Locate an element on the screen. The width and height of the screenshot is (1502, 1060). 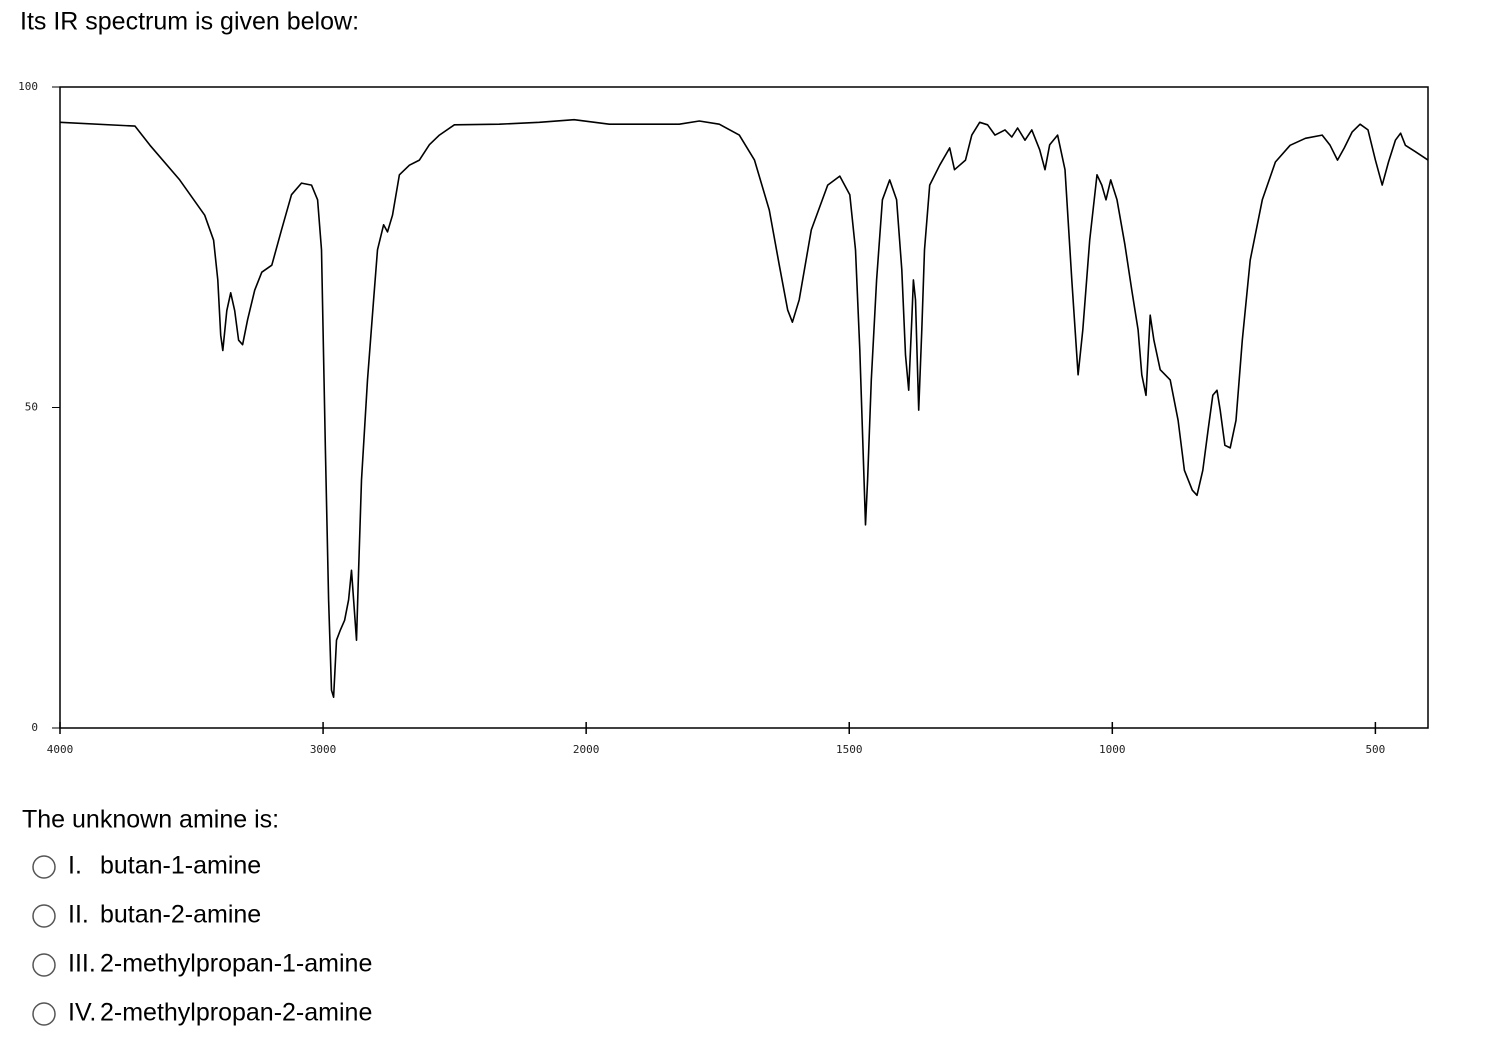
x-tick-label: 1000 is located at coordinates (1112, 749).